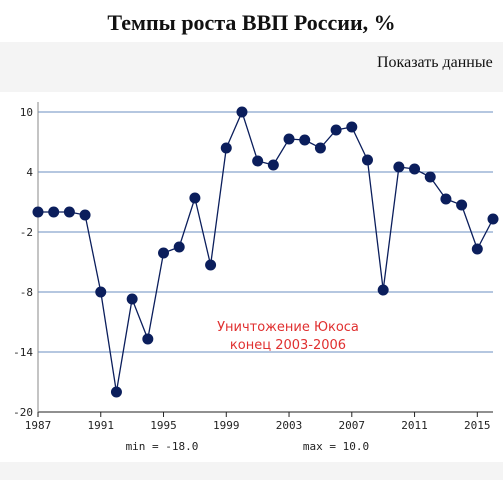 Image resolution: width=503 pixels, height=480 pixels. Describe the element at coordinates (288, 345) in the screenshot. I see `annotation-line-2: конец 2003-2006` at that location.